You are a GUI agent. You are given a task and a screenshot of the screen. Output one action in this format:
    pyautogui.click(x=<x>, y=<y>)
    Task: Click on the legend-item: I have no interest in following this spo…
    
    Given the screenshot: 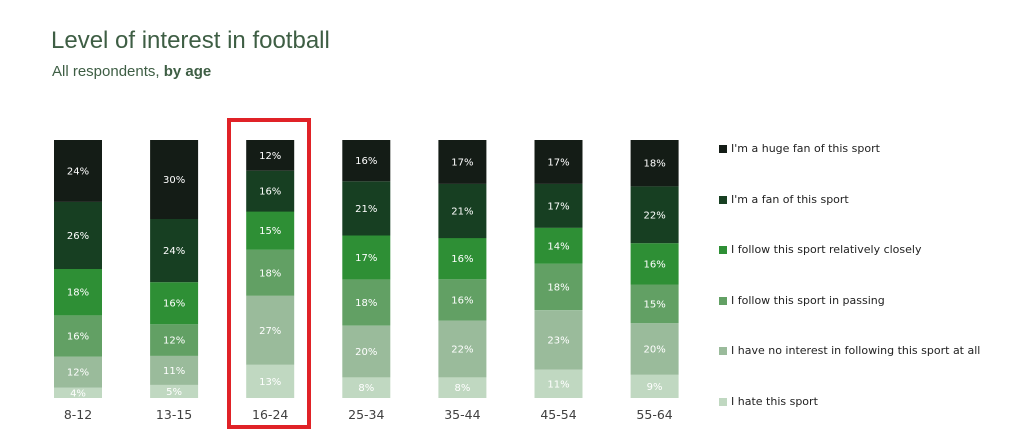 What is the action you would take?
    pyautogui.click(x=849, y=369)
    